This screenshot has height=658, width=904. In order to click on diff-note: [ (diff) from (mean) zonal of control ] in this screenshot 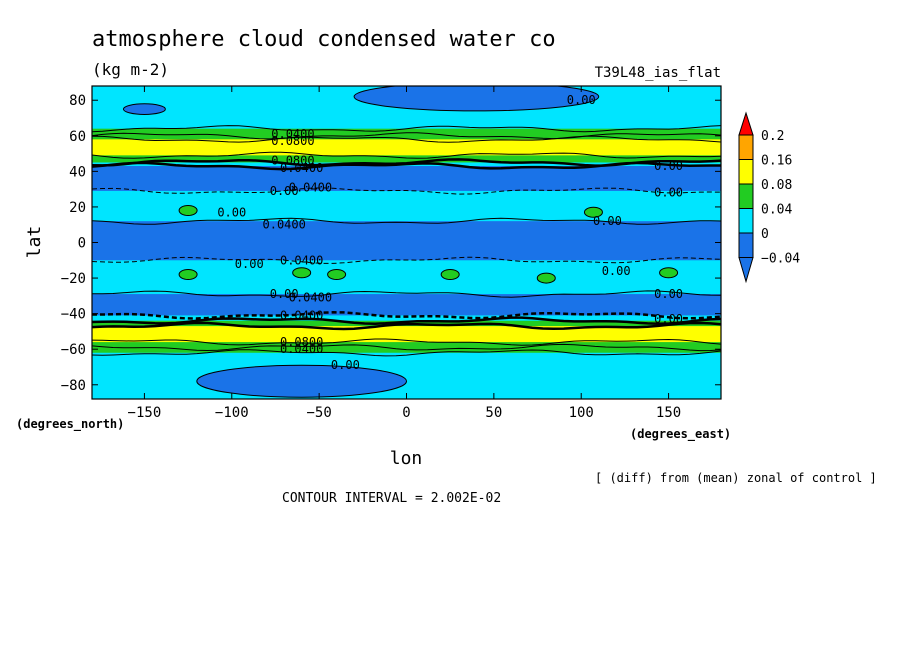, I will do `click(736, 478)`.